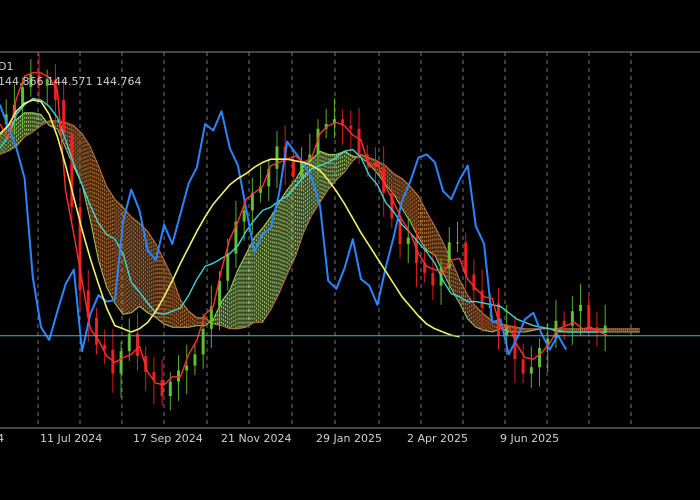  I want to click on x-tick-label-6: 9 Jun 2025, so click(529, 438).